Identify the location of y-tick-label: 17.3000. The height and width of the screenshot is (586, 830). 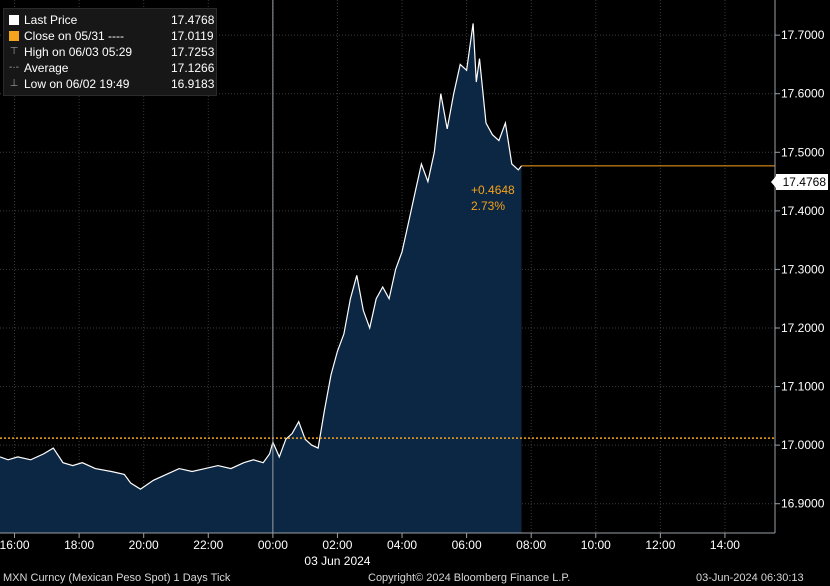
(803, 269).